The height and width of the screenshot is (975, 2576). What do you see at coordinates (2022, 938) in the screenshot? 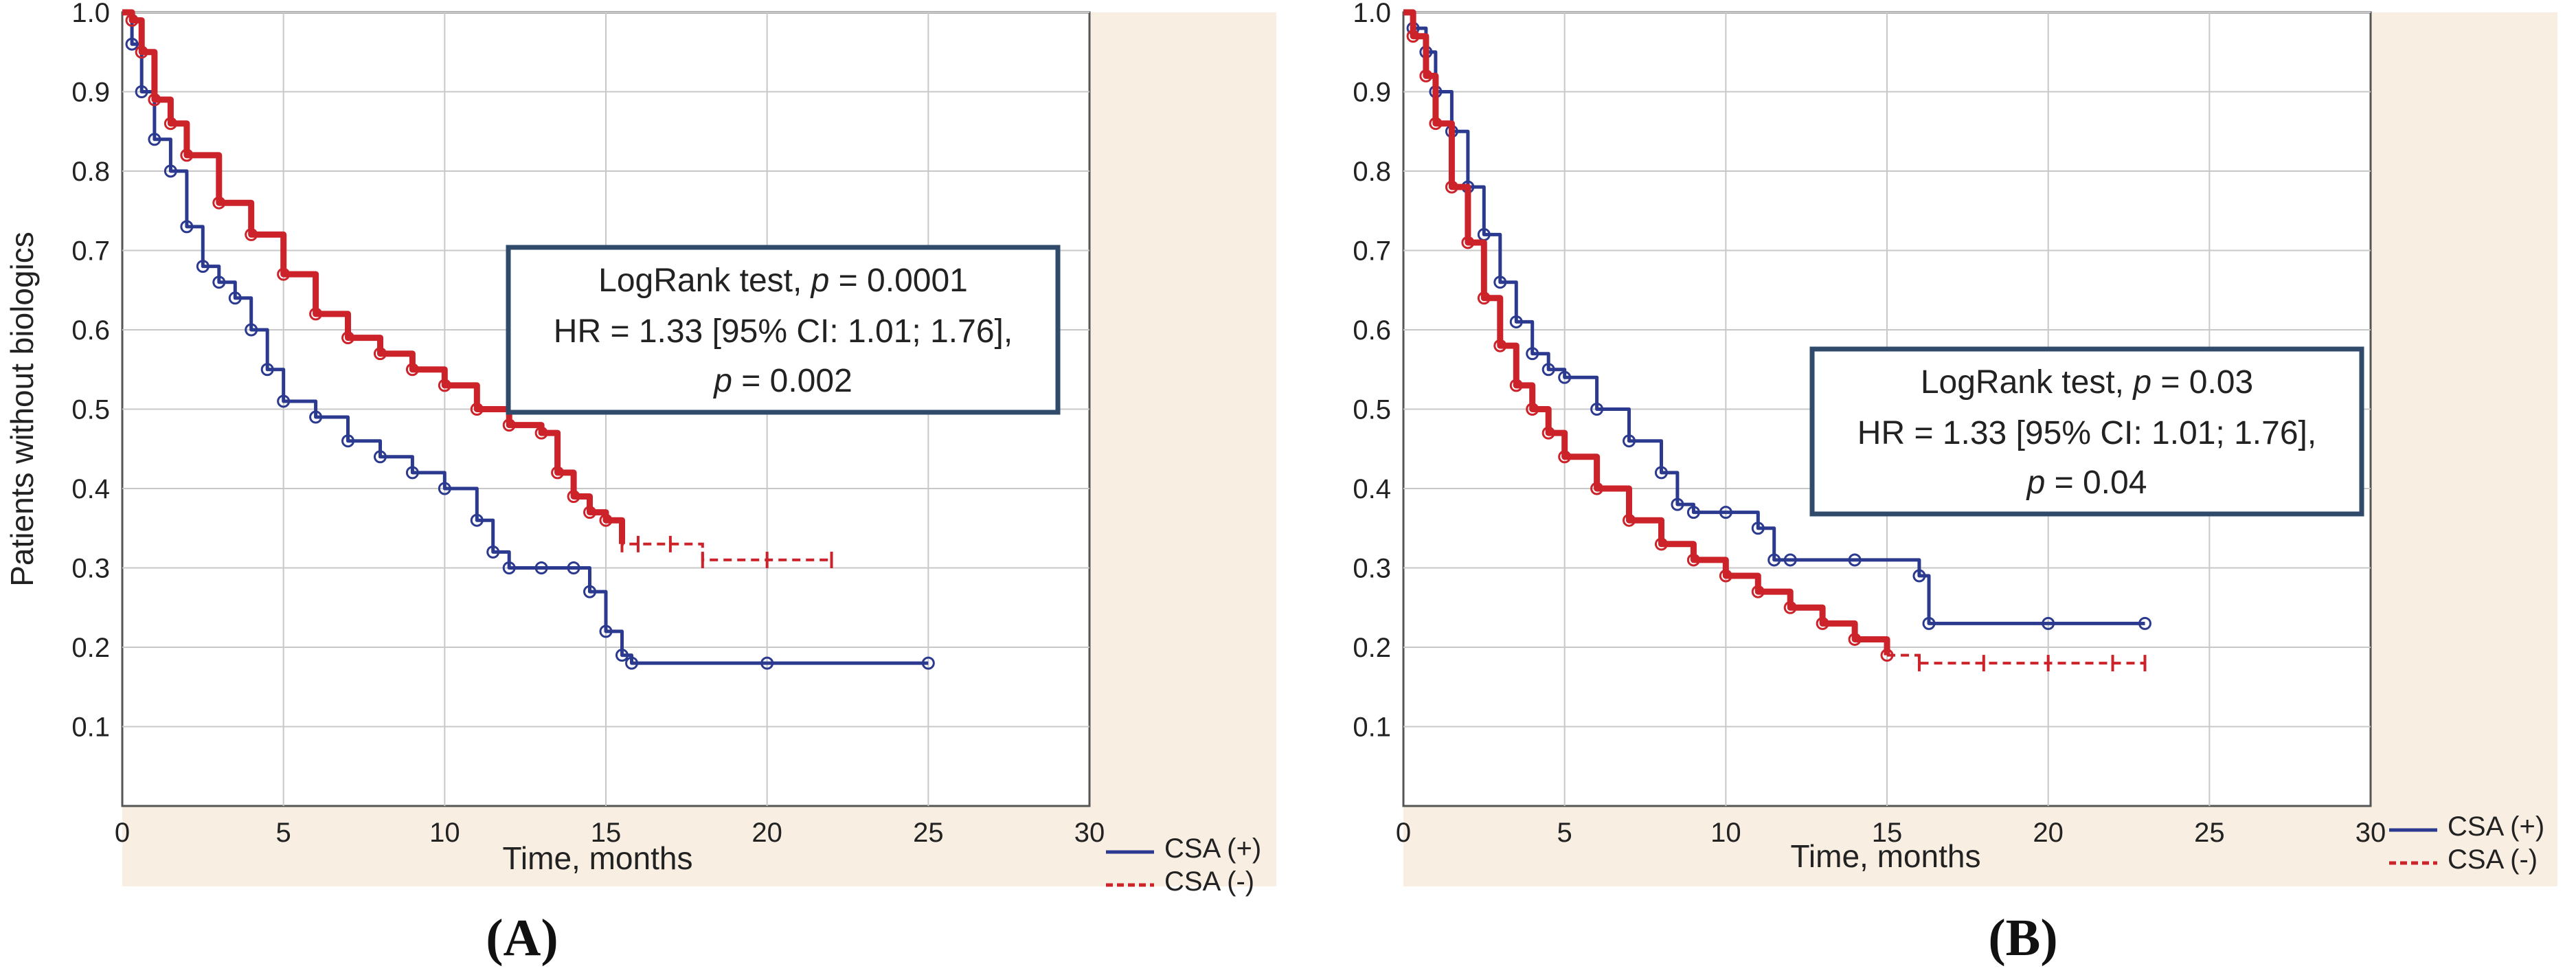
I see `panel-label: (B)` at bounding box center [2022, 938].